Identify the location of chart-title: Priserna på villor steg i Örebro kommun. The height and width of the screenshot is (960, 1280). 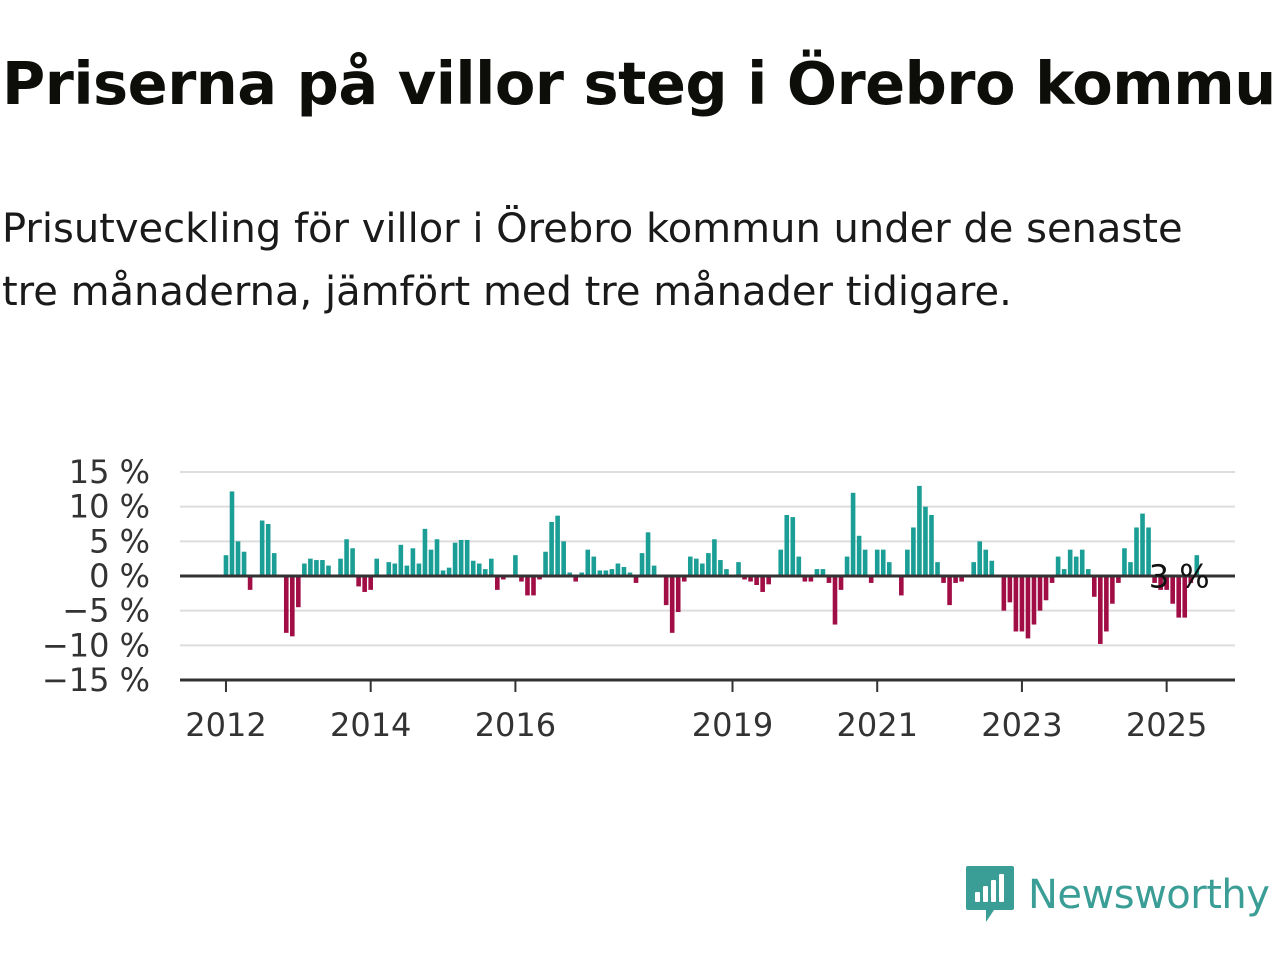
(641, 83).